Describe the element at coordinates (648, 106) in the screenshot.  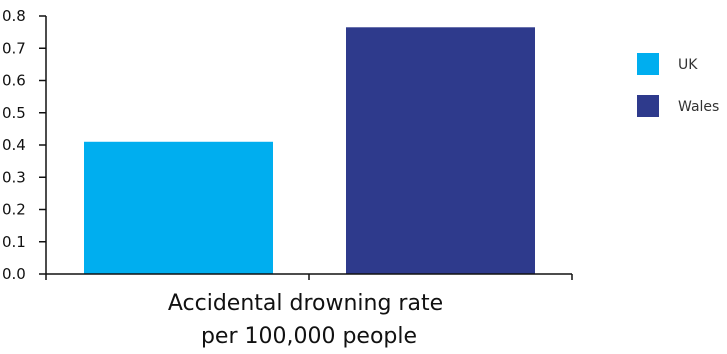
I see `legend-swatch-wales` at that location.